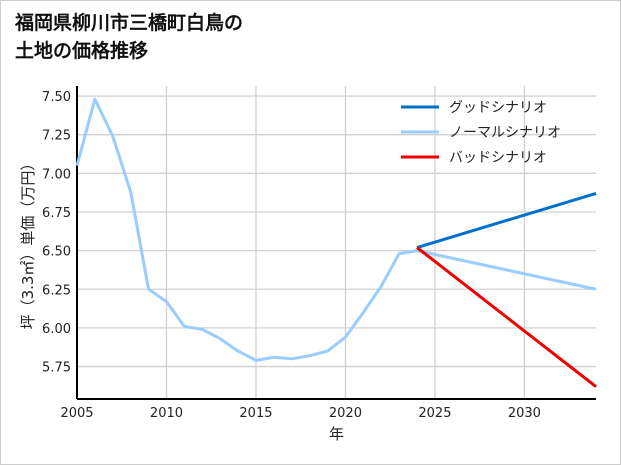 The image size is (621, 465). Describe the element at coordinates (129, 23) in the screenshot. I see `title-line-1: 福岡県柳川市三橋町白鳥の` at that location.